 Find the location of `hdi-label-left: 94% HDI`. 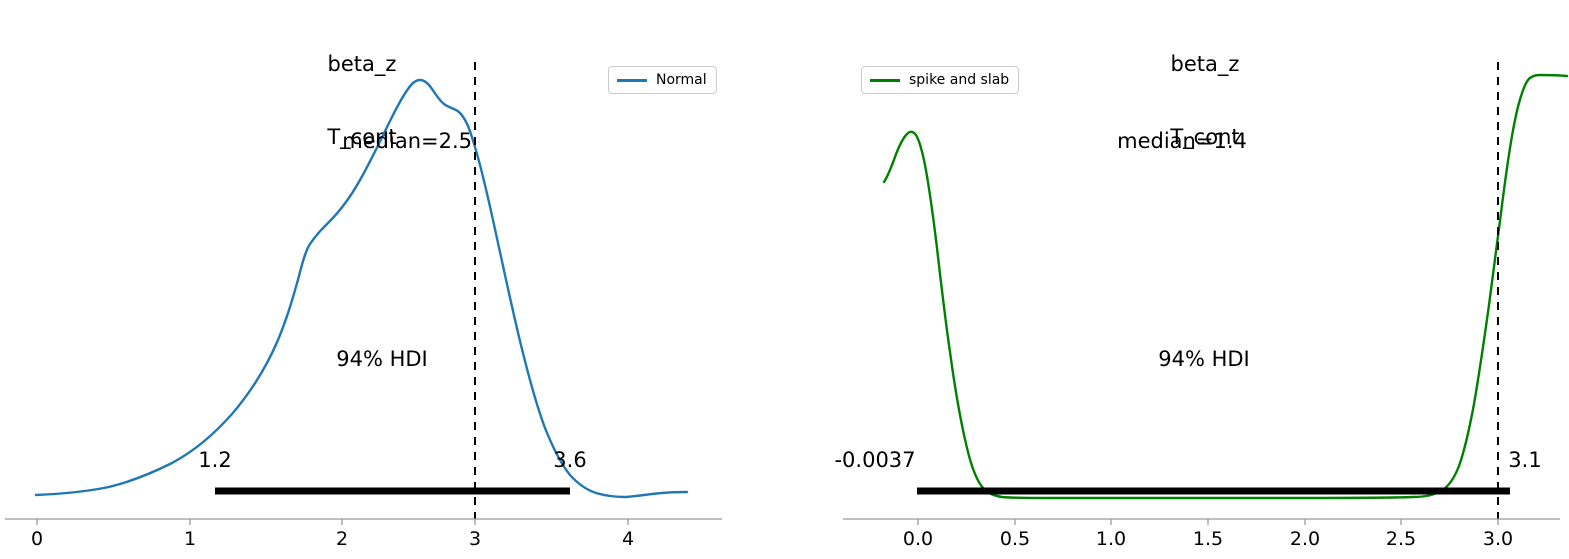

hdi-label-left: 94% HDI is located at coordinates (382, 359).